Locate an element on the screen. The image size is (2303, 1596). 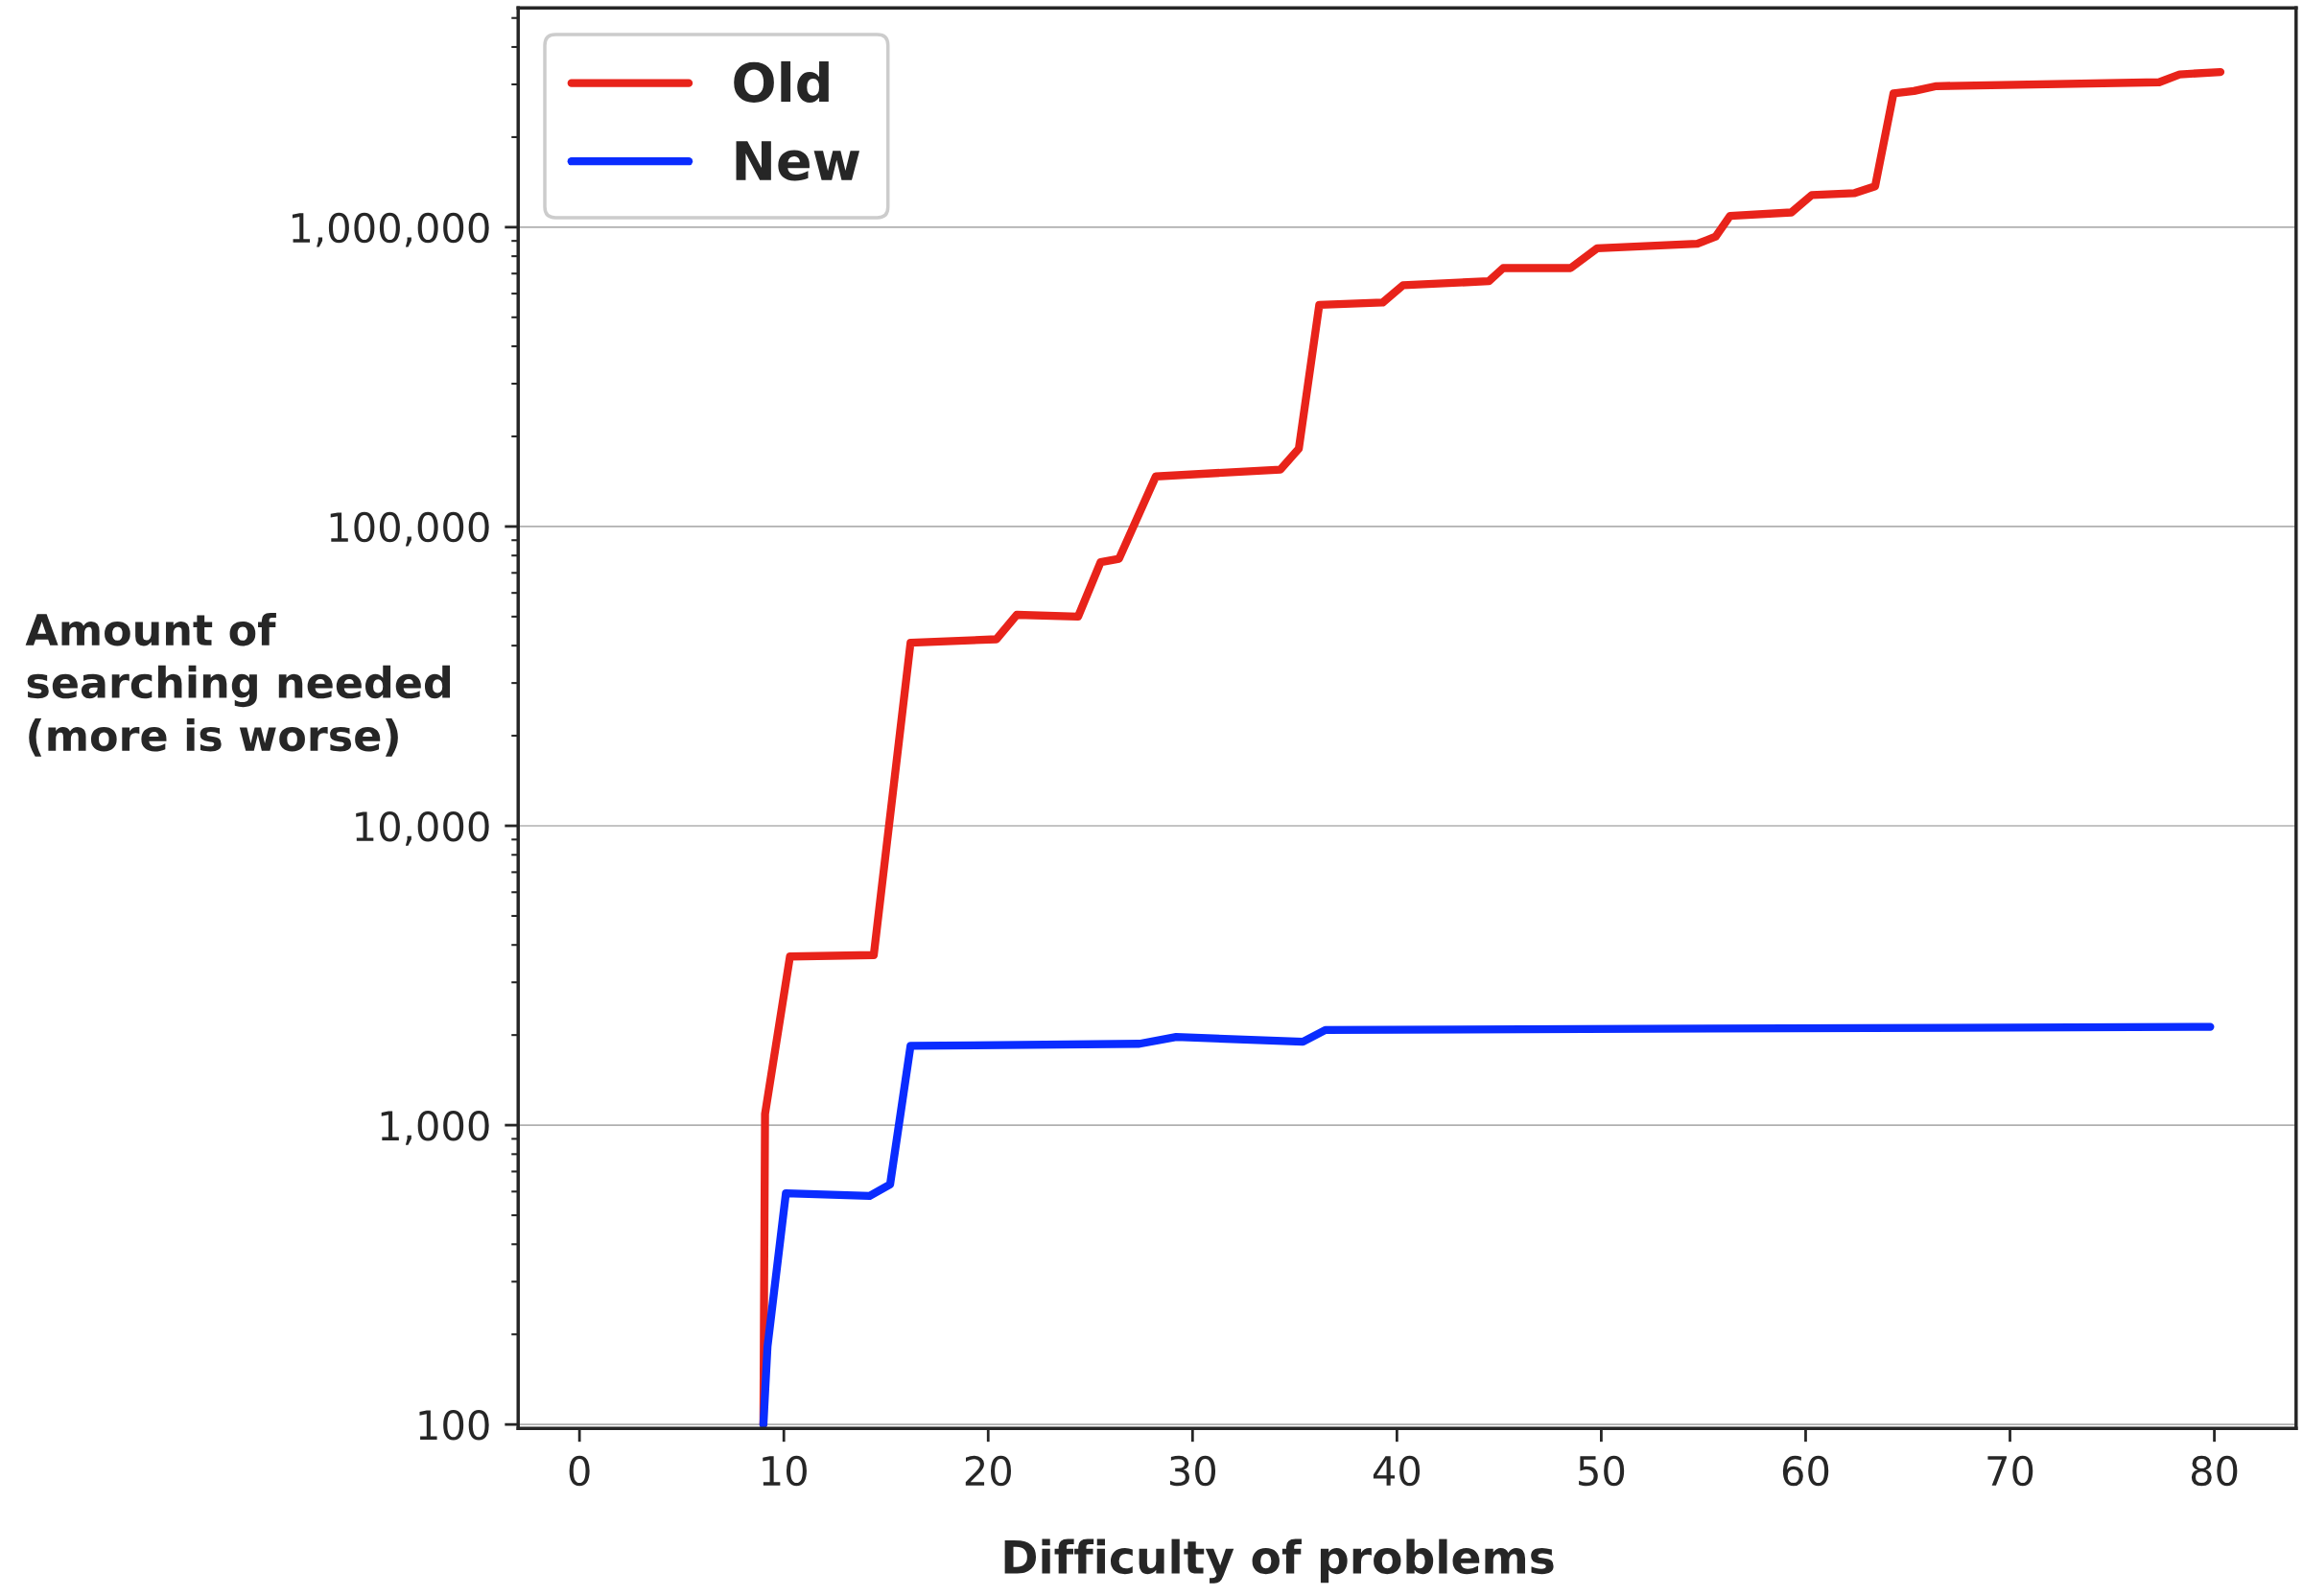
y-tick-label: 100,000 is located at coordinates (410, 529).